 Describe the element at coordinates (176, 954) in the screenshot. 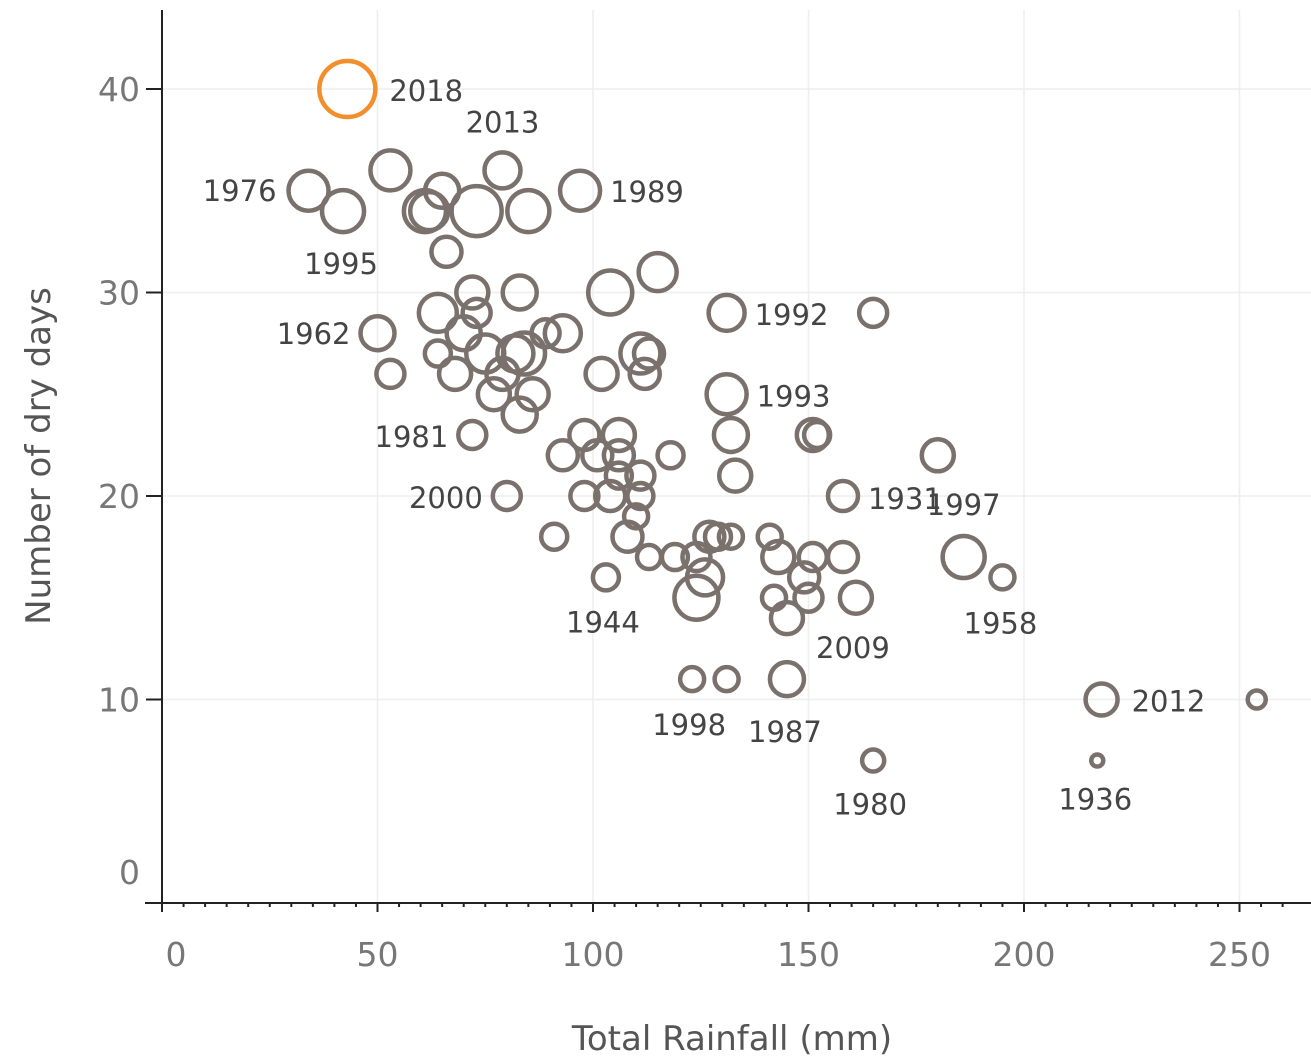

I see `x-tick-label: 0` at that location.